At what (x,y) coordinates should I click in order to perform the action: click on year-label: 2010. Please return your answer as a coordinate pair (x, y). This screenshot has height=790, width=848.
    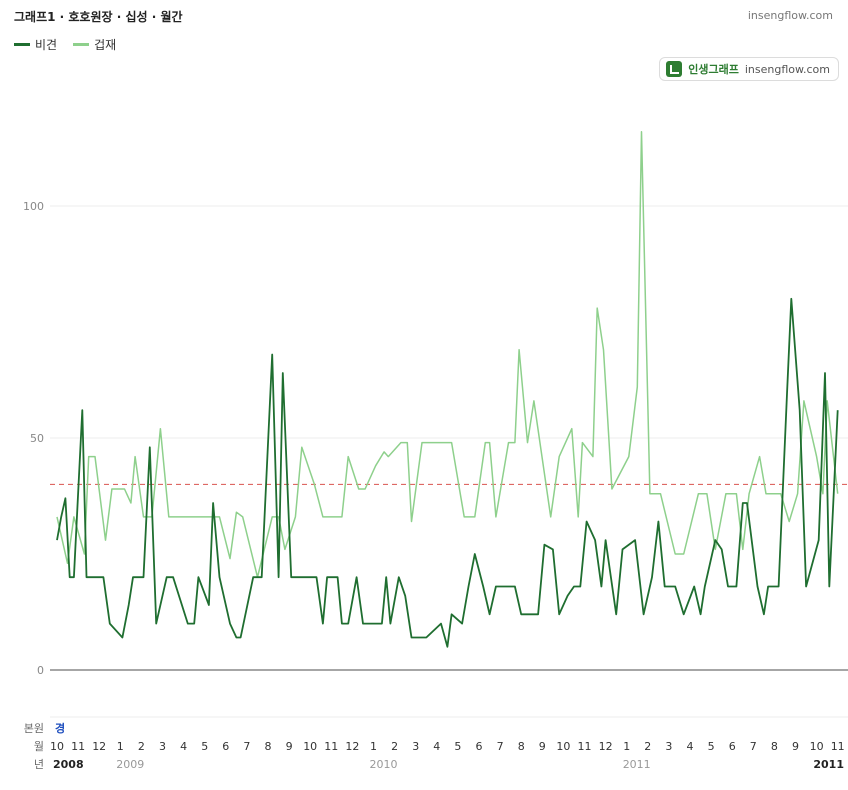
    Looking at the image, I should click on (384, 764).